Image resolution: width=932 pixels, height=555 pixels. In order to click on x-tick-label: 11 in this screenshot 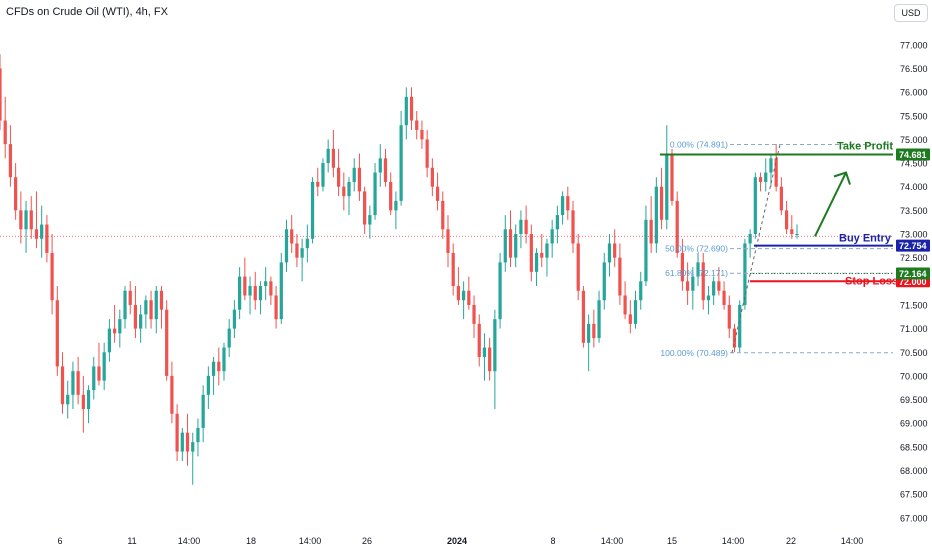, I will do `click(131, 541)`.